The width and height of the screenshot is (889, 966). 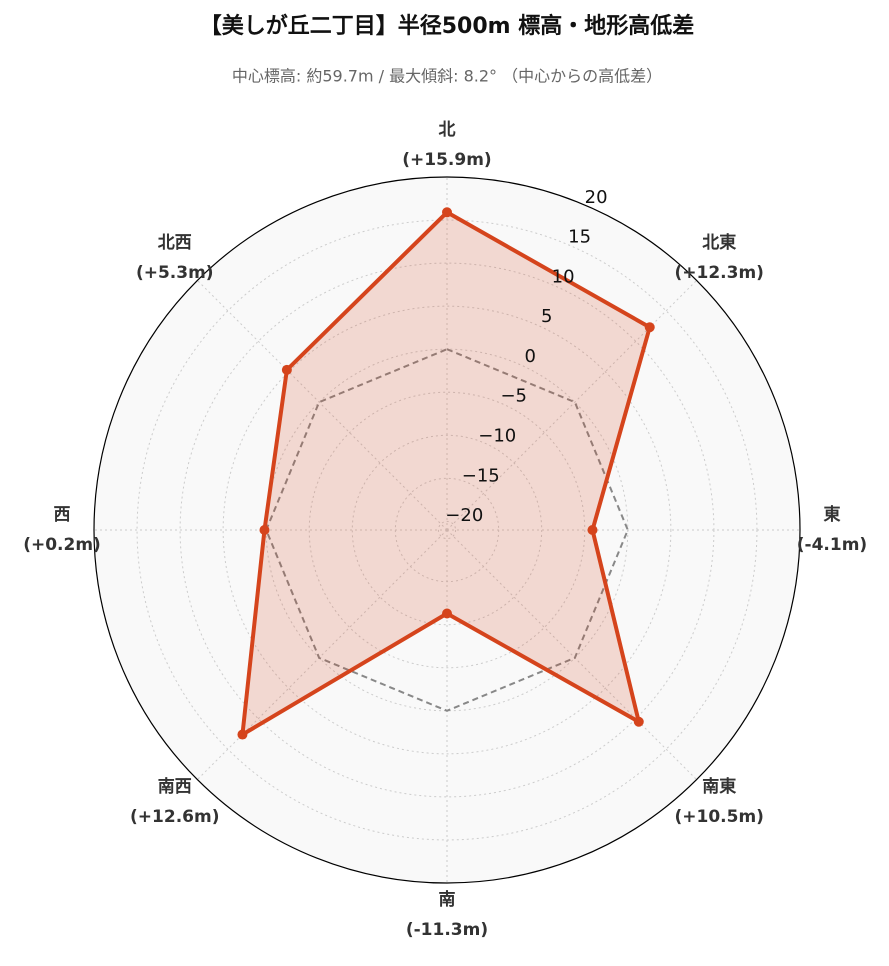 I want to click on value-label: (-11.3m), so click(x=447, y=930).